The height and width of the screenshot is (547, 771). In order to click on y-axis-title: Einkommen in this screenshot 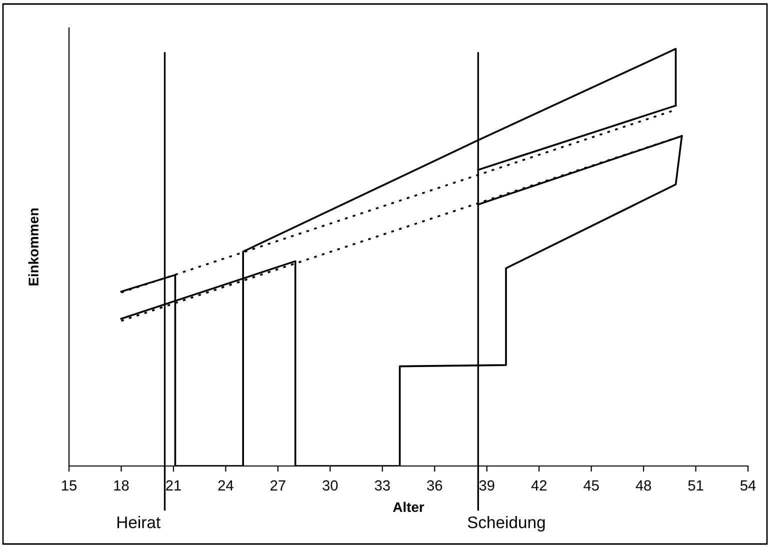, I will do `click(33, 247)`.